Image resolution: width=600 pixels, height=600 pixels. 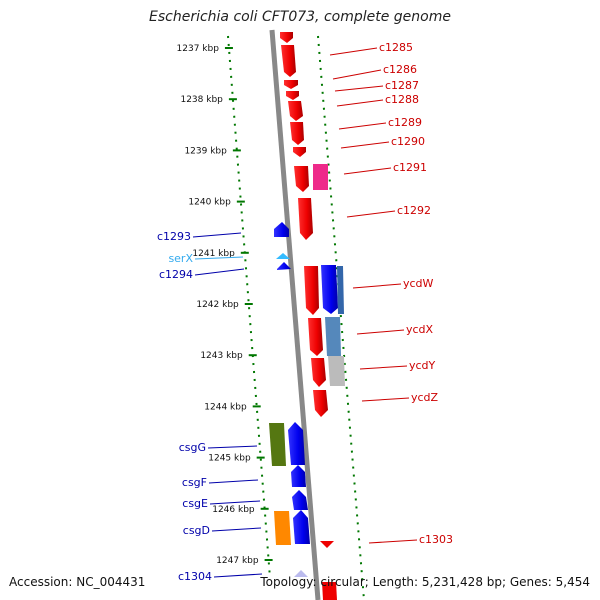 What do you see at coordinates (297, 133) in the screenshot?
I see `gene-c1290` at bounding box center [297, 133].